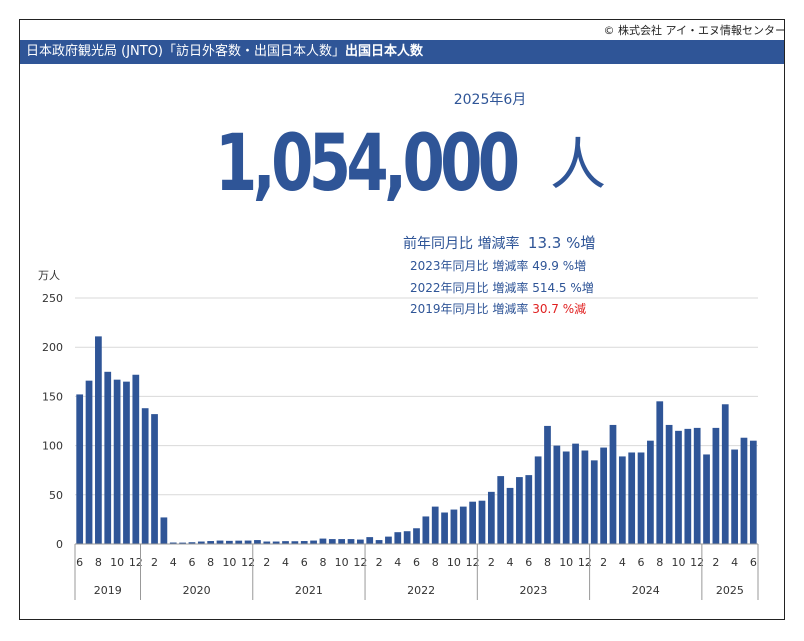 The height and width of the screenshot is (641, 804). What do you see at coordinates (402, 52) in the screenshot?
I see `title-banner: 日本政府観光局 (JNTO)「訪日外客数・出国日本人数」出国日本人数` at bounding box center [402, 52].